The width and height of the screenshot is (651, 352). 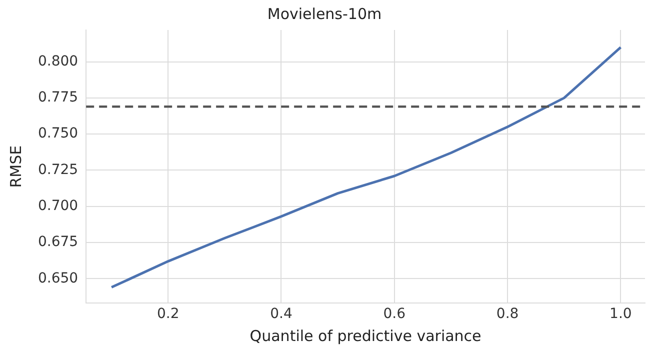 What do you see at coordinates (281, 314) in the screenshot?
I see `x-tick-label: 0.4` at bounding box center [281, 314].